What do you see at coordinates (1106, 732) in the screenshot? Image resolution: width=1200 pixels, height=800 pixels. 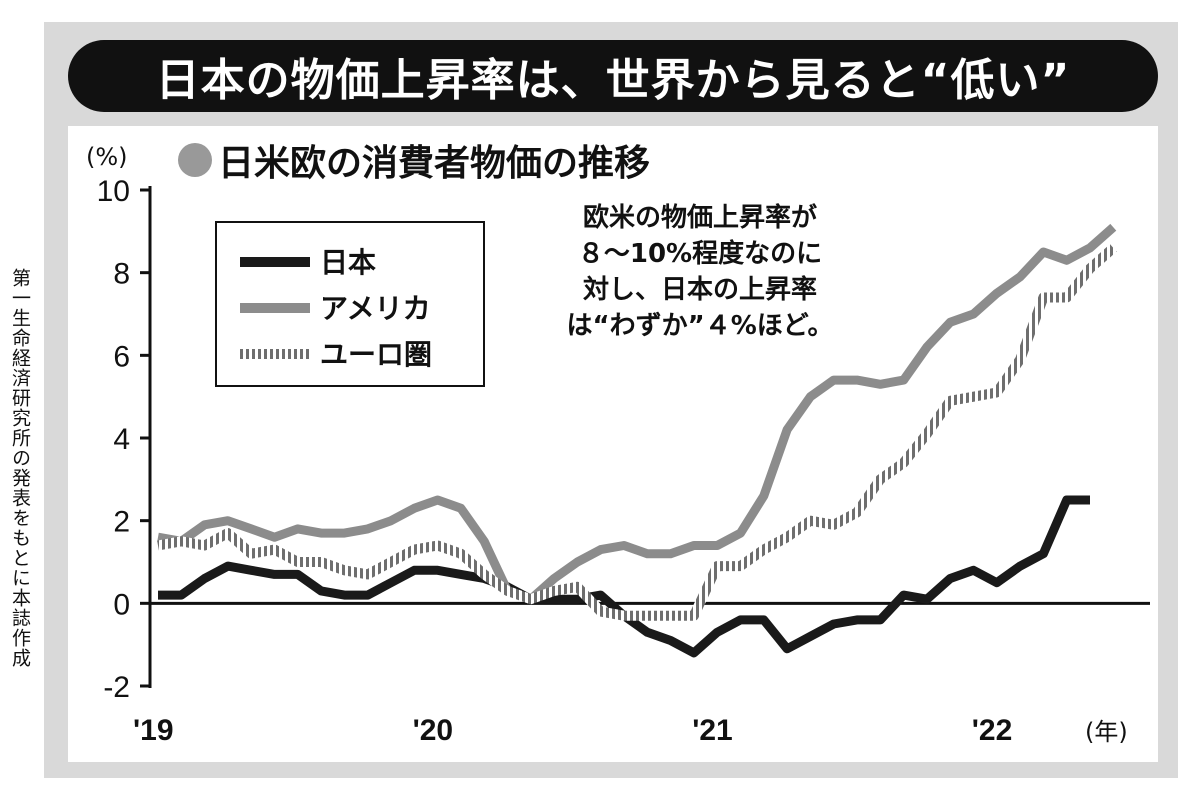 I see `x-axis-unit: (年)` at bounding box center [1106, 732].